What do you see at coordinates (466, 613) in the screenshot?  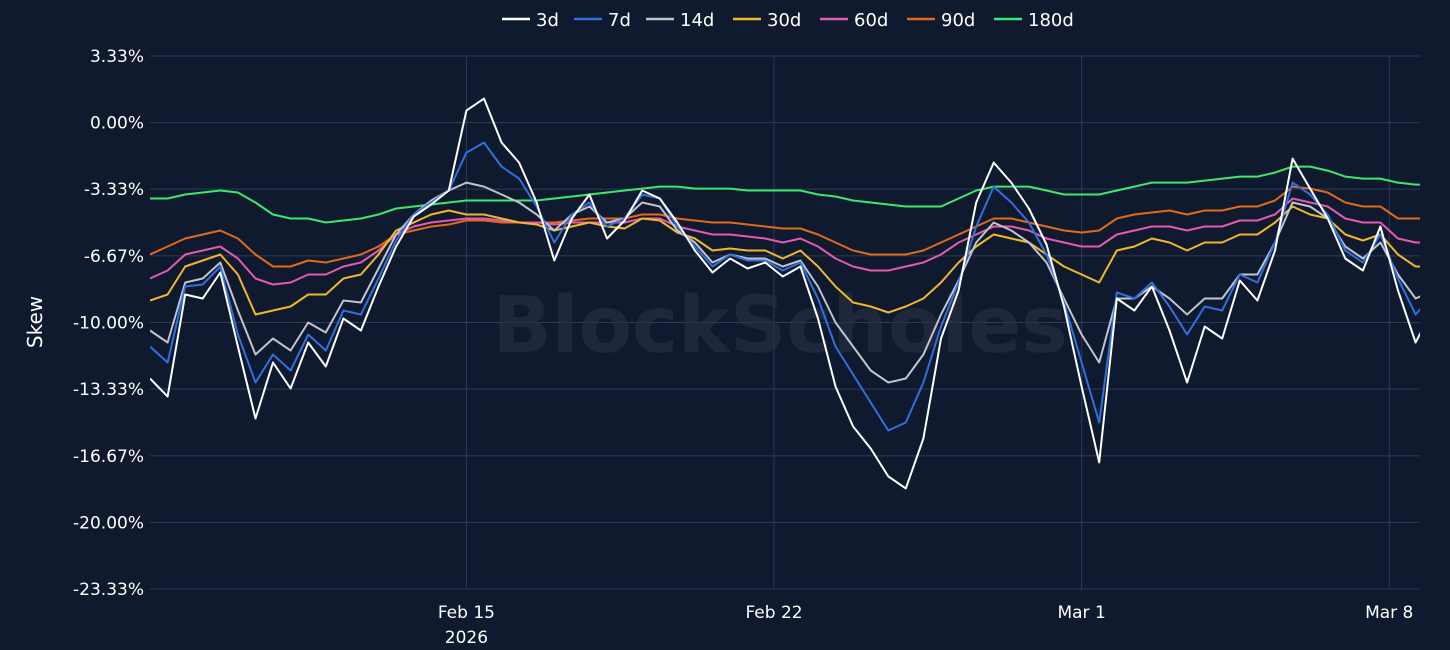 I see `x-tick-label: Feb 15` at bounding box center [466, 613].